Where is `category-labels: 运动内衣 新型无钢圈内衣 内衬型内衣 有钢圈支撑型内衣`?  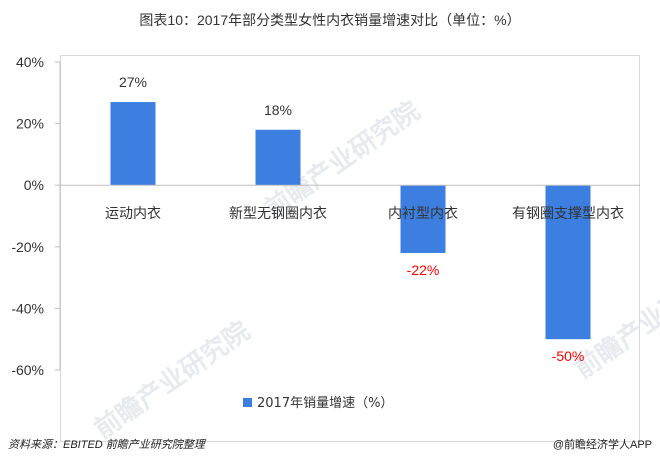
category-labels: 运动内衣 新型无钢圈内衣 内衬型内衣 有钢圈支撑型内衣 is located at coordinates (364, 214).